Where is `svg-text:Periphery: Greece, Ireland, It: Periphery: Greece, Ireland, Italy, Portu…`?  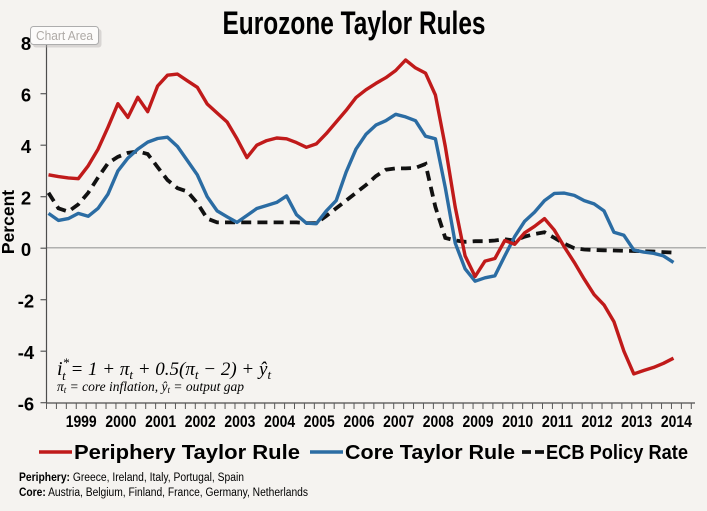 svg-text:Periphery: Greece, Ireland, It: Periphery: Greece, Ireland, Italy, Portu… is located at coordinates (131, 478).